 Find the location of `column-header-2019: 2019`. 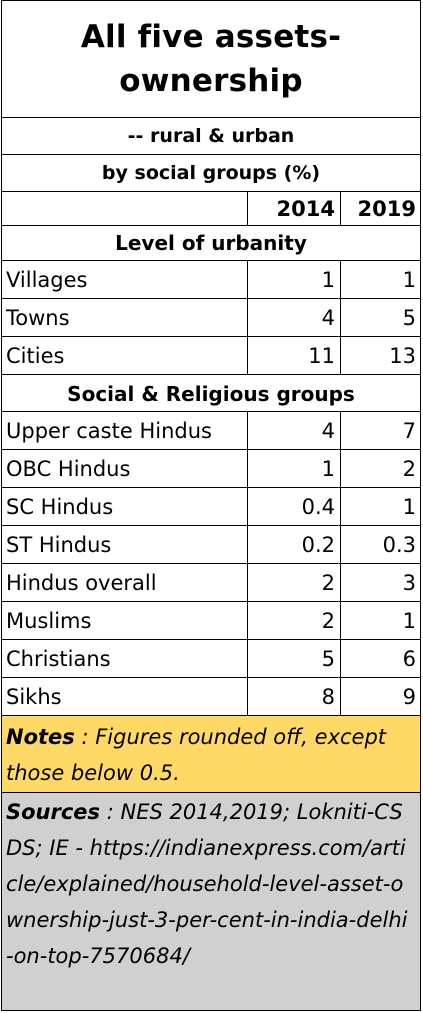

column-header-2019: 2019 is located at coordinates (386, 208).